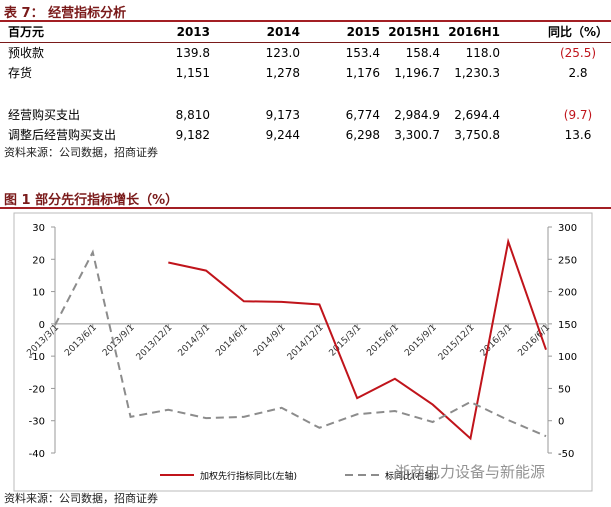 Image resolution: width=611 pixels, height=507 pixels. I want to click on table-cell: 调整后经营购买支出, so click(62, 135).